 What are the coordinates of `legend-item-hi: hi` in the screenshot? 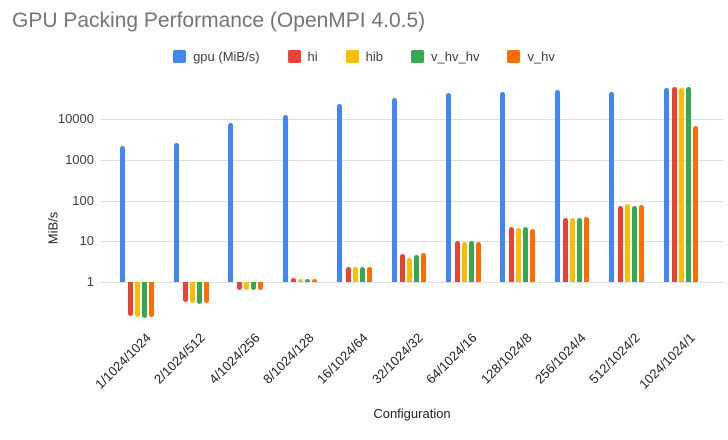 It's located at (302, 56).